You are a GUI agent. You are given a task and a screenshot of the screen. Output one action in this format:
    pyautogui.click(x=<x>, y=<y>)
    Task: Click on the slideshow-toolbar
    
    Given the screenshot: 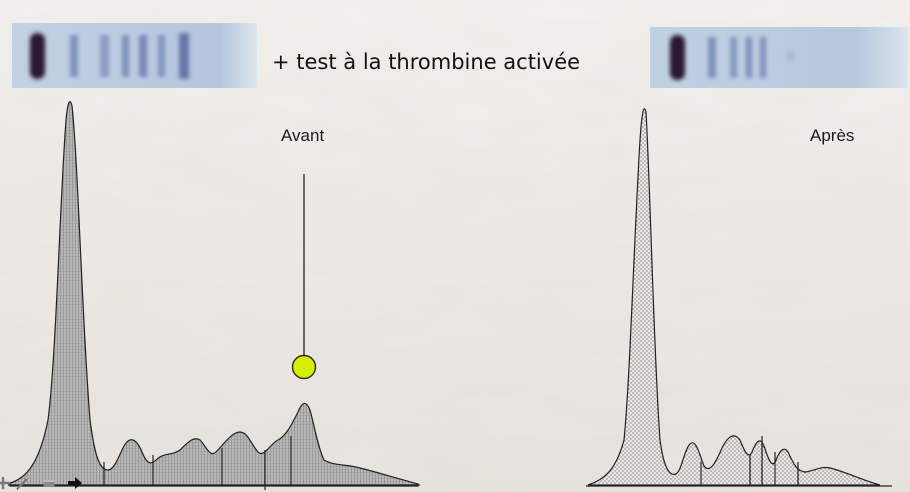 What is the action you would take?
    pyautogui.click(x=45, y=483)
    